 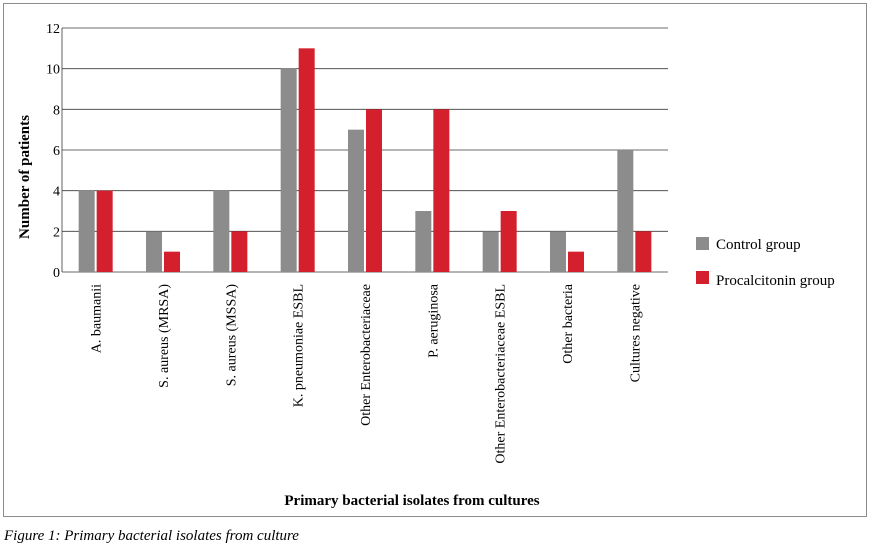 I want to click on x-tick-label: S. aureus (MSSA), so click(x=231, y=335).